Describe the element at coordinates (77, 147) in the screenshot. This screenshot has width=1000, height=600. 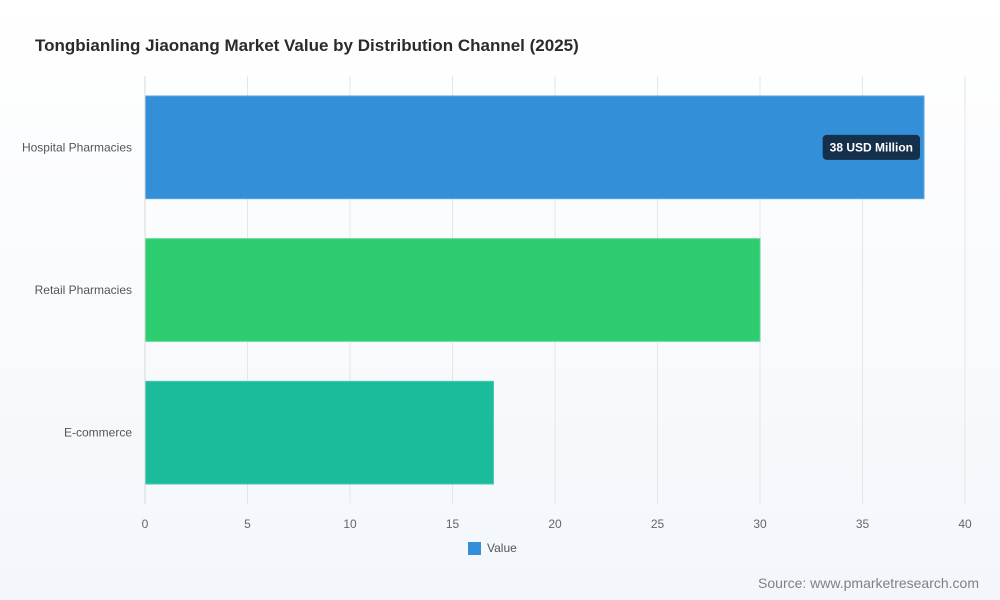
I see `category-label: Hospital Pharmacies` at that location.